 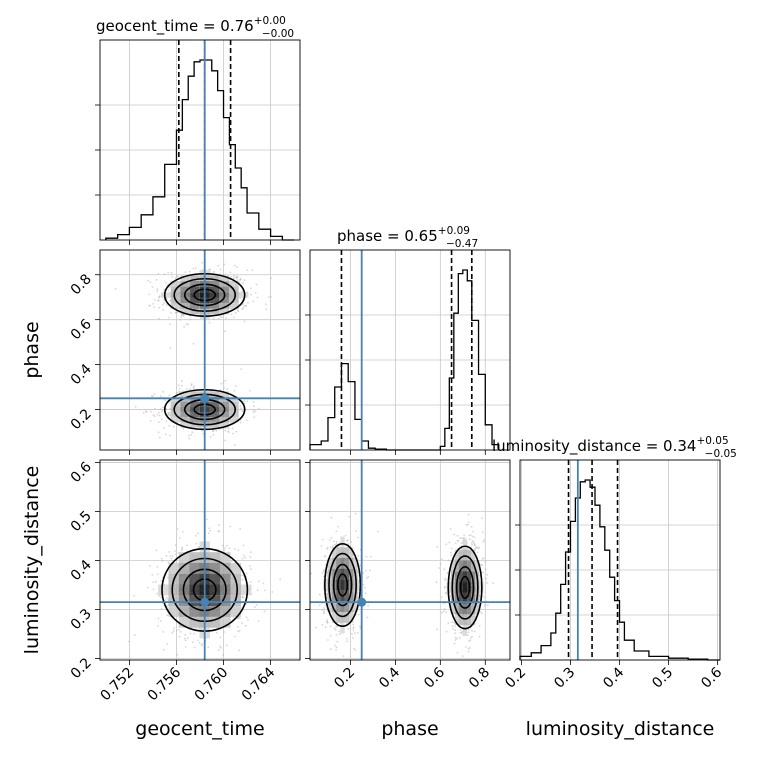 What do you see at coordinates (165, 684) in the screenshot?
I see `x-tick-label: 0.756` at bounding box center [165, 684].